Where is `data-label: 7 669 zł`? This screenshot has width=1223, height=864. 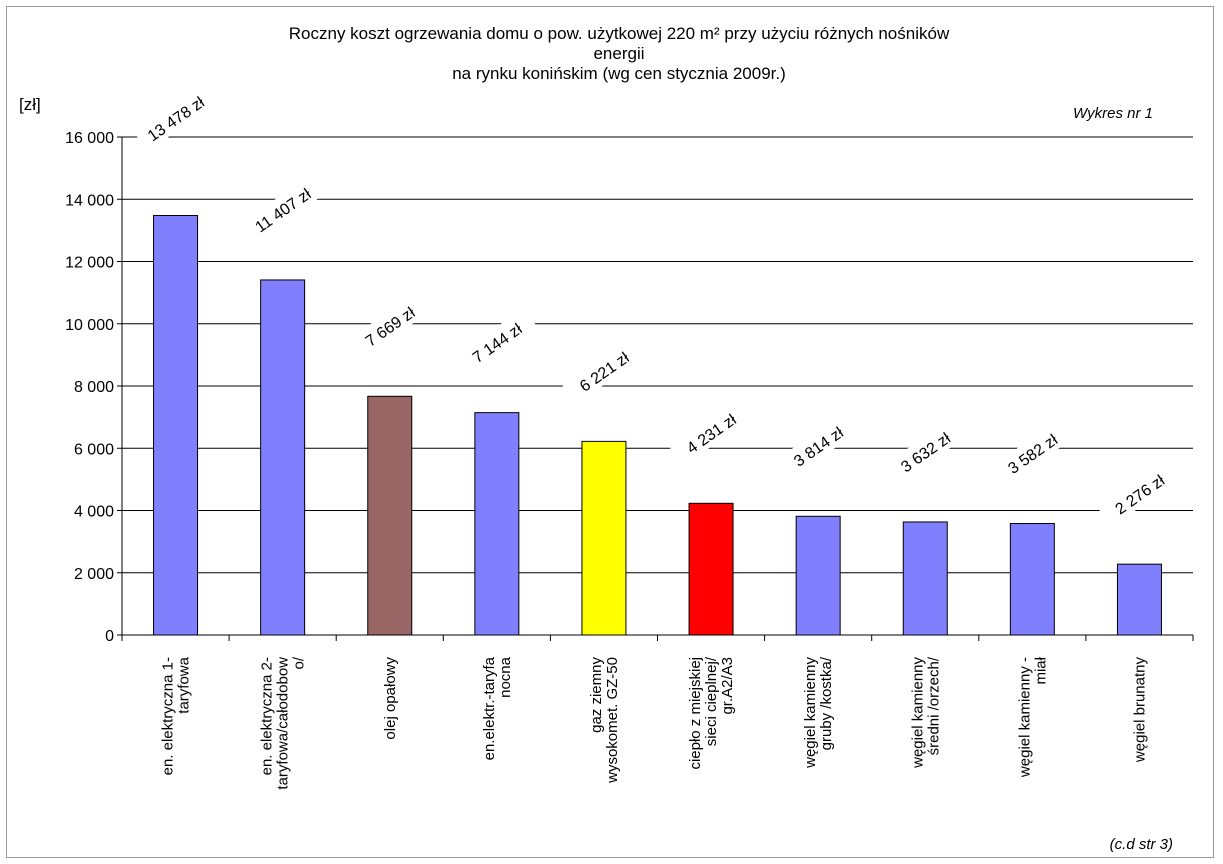 data-label: 7 669 zł is located at coordinates (389, 325).